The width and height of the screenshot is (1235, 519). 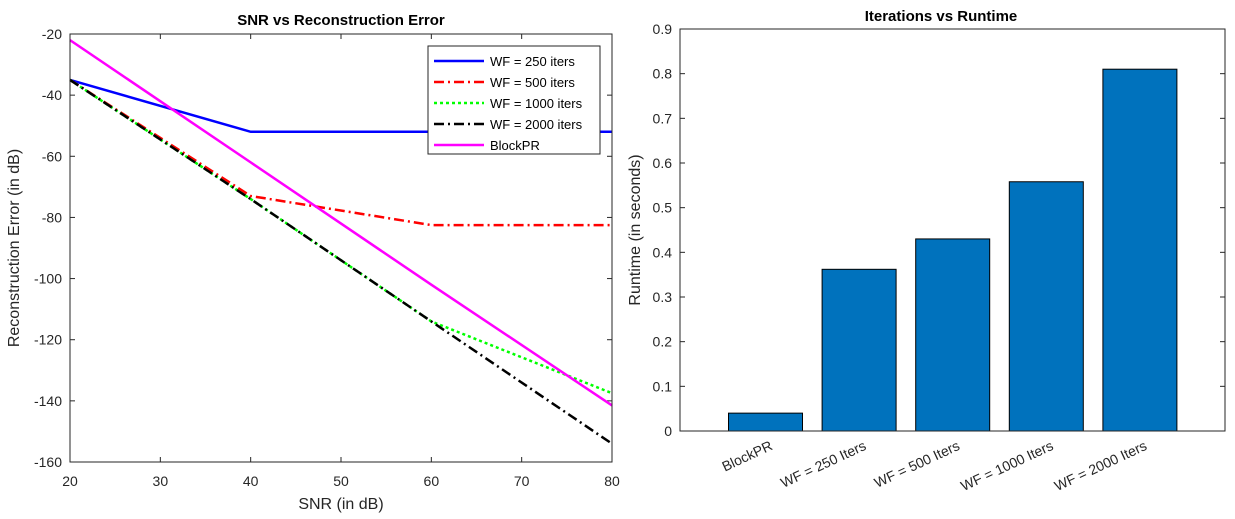 What do you see at coordinates (532, 61) in the screenshot?
I see `legend-label: WF = 250 iters` at bounding box center [532, 61].